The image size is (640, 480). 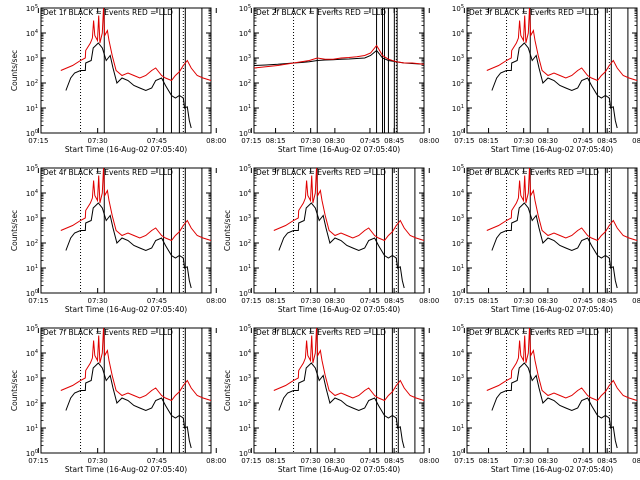 What do you see at coordinates (321, 12) in the screenshot?
I see `panel-title: Det 2f BLACK = Events RED = LLD` at bounding box center [321, 12].